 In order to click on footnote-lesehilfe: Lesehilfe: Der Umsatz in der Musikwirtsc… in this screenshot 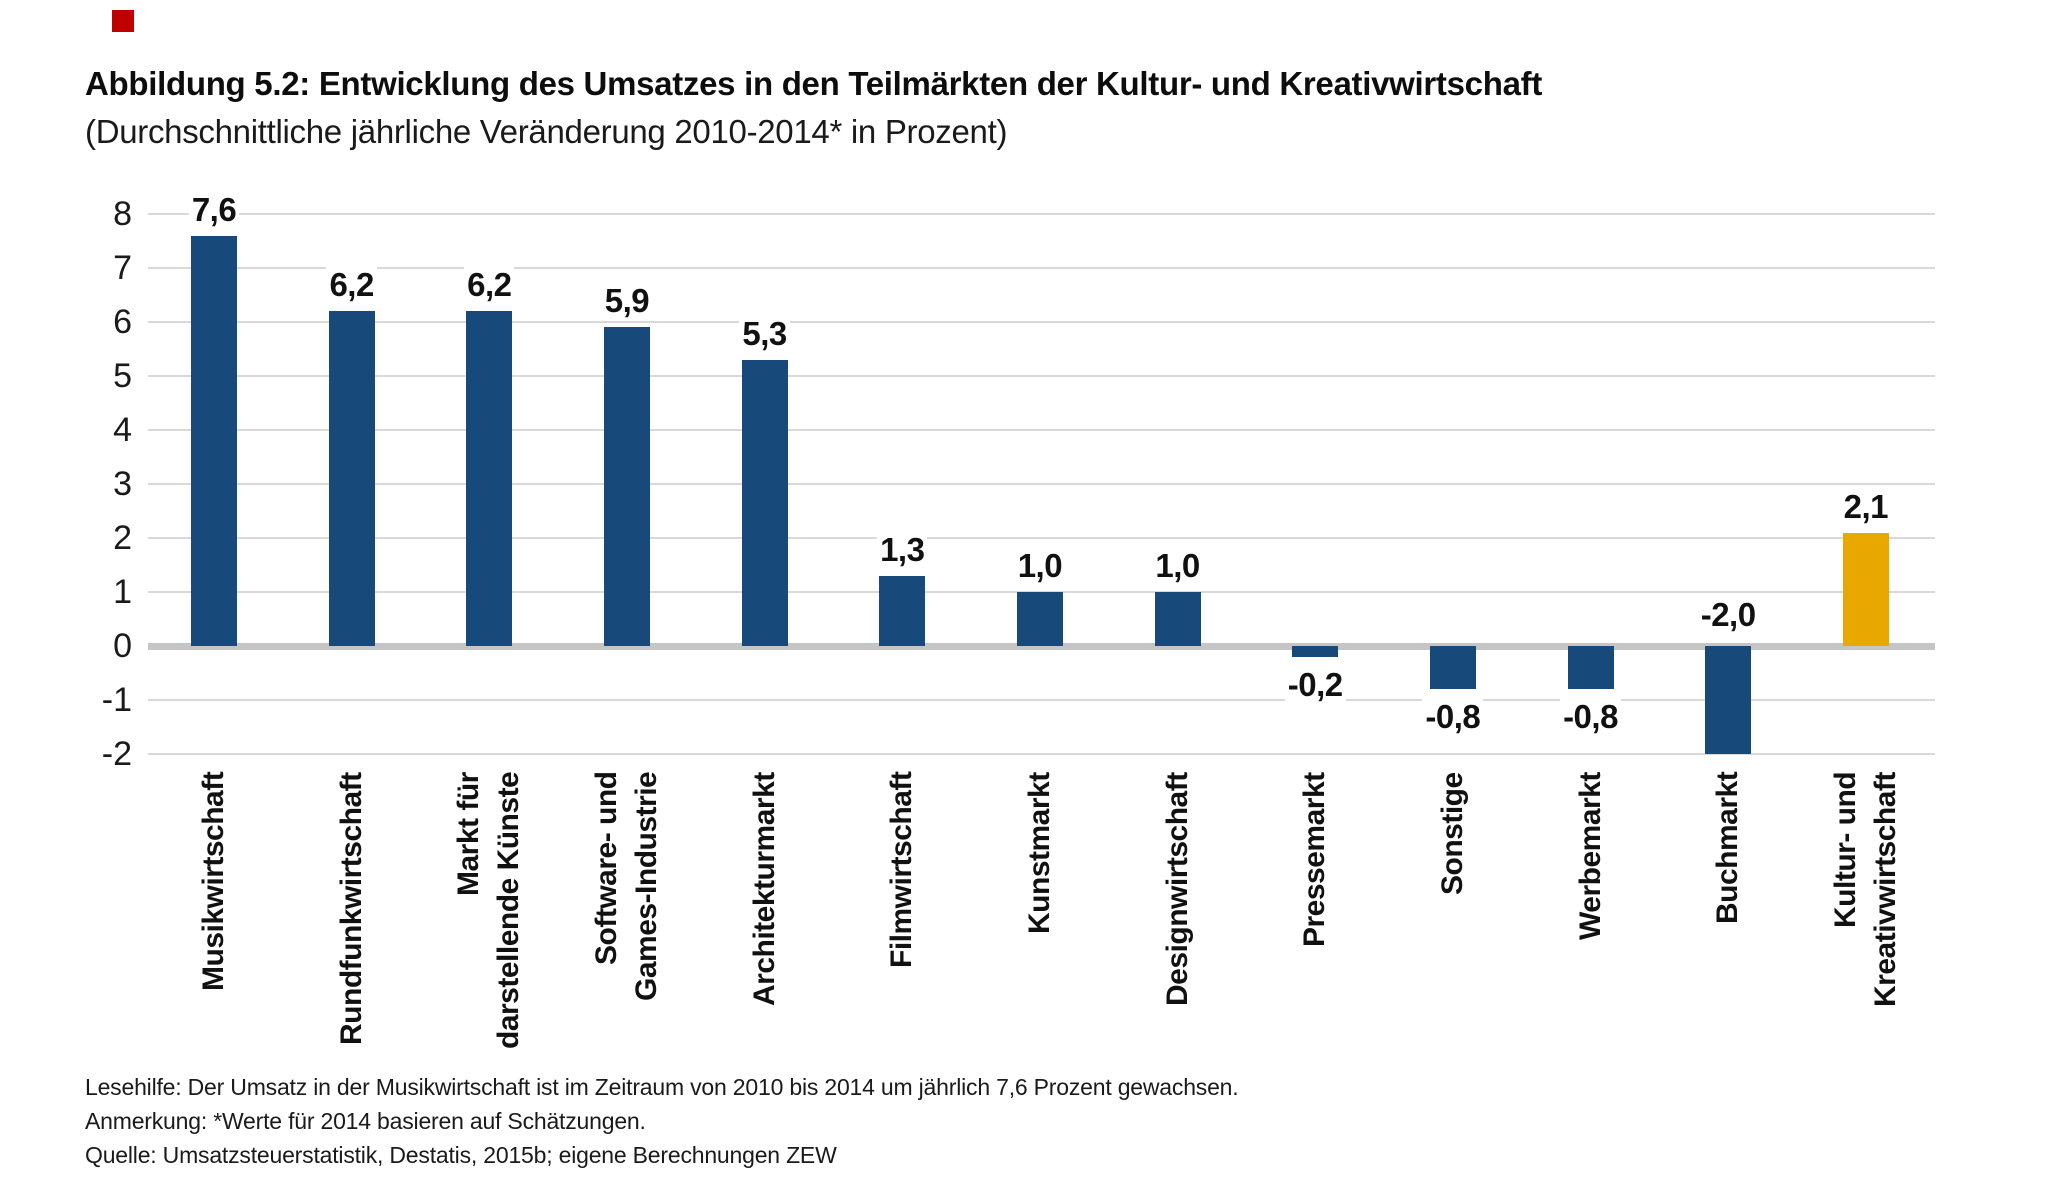, I will do `click(662, 1087)`.